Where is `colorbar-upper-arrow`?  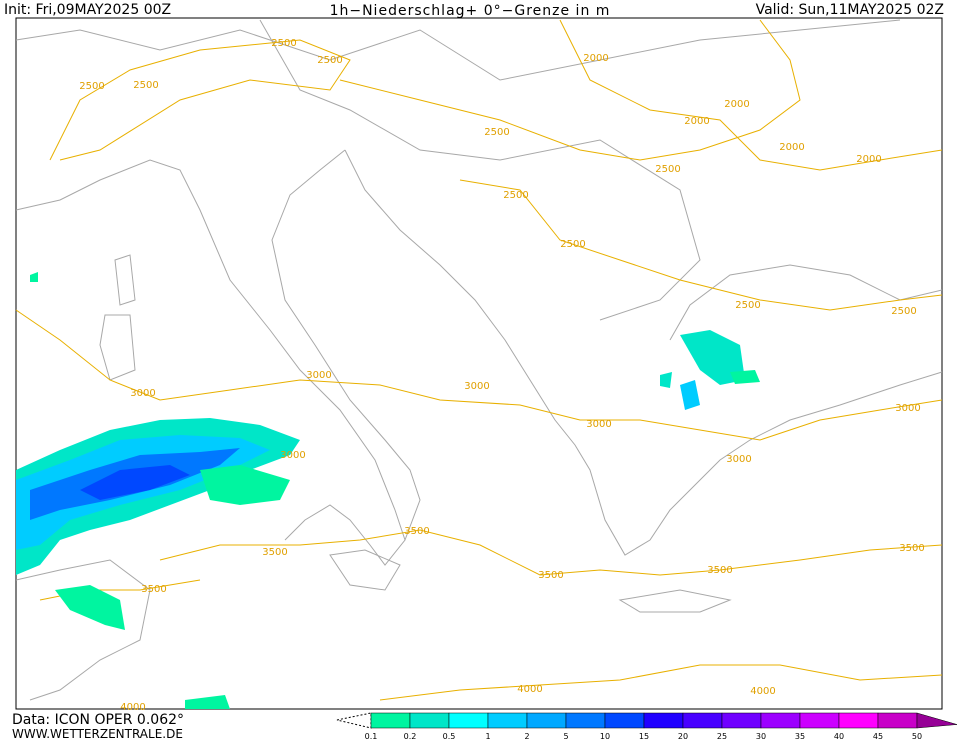 colorbar-upper-arrow is located at coordinates (937, 720).